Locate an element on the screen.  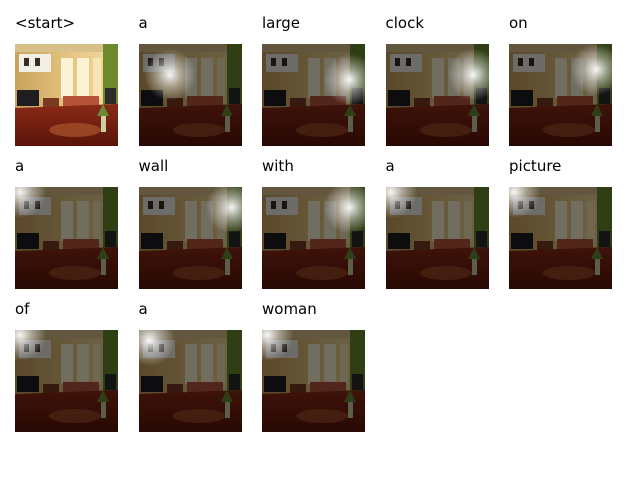
caption-word: picture is located at coordinates (535, 166).